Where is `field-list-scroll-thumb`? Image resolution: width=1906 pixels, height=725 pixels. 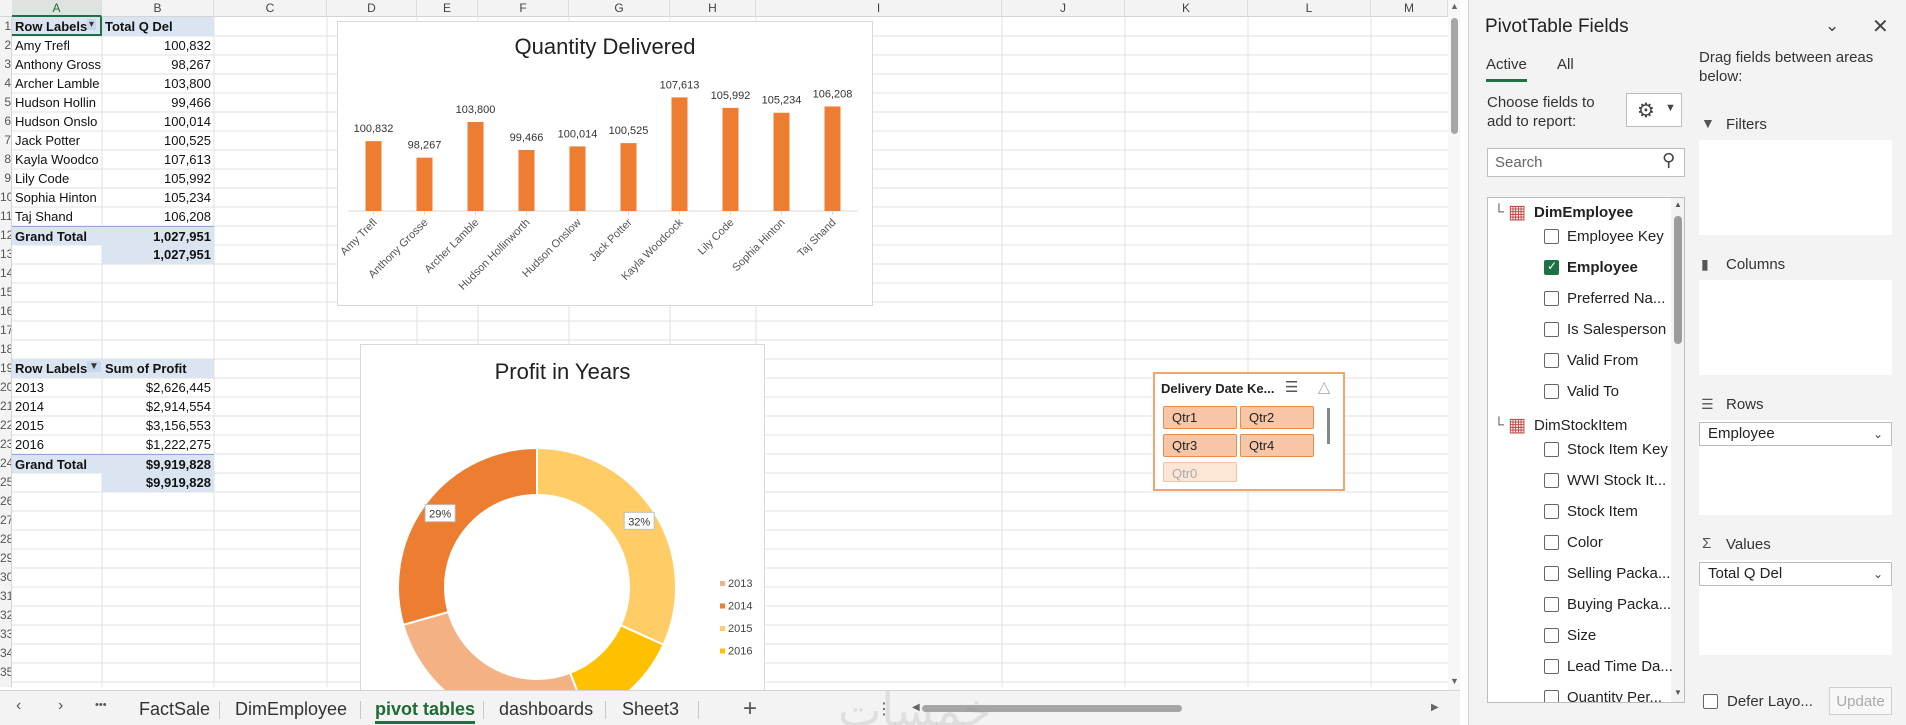 field-list-scroll-thumb is located at coordinates (1678, 280).